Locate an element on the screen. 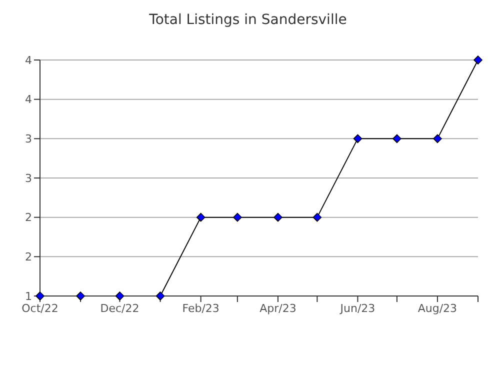 This screenshot has width=490, height=380. x-tick-label: Jun/23 is located at coordinates (357, 308).